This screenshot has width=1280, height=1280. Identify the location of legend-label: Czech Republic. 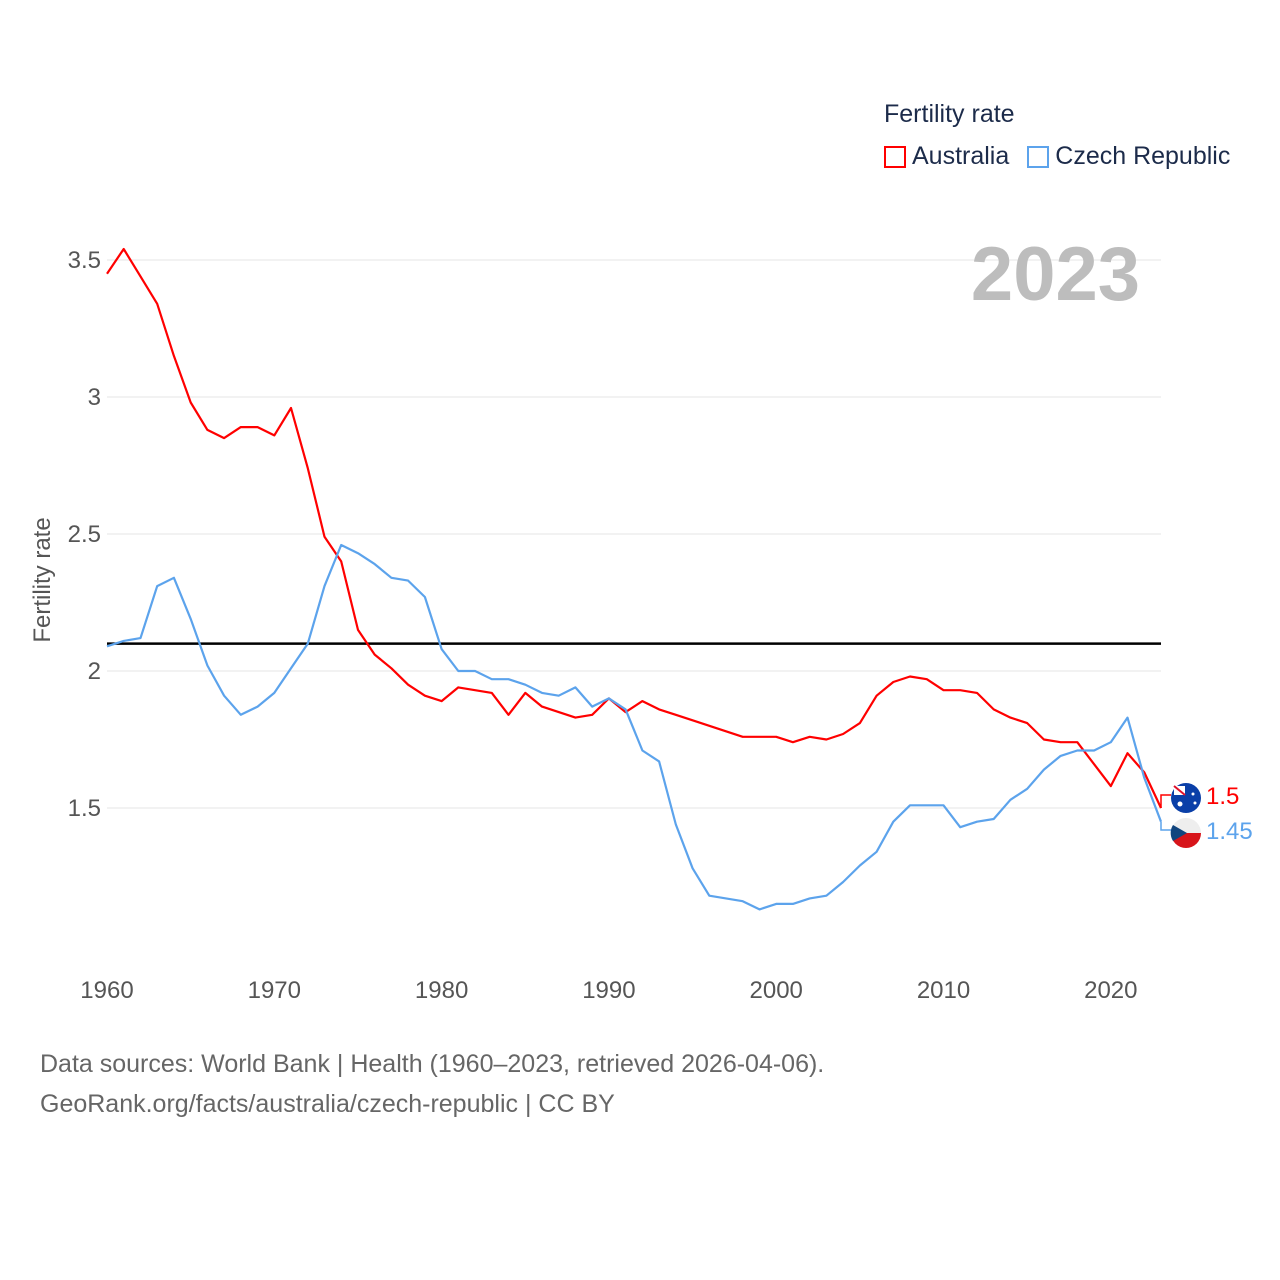
(1143, 156).